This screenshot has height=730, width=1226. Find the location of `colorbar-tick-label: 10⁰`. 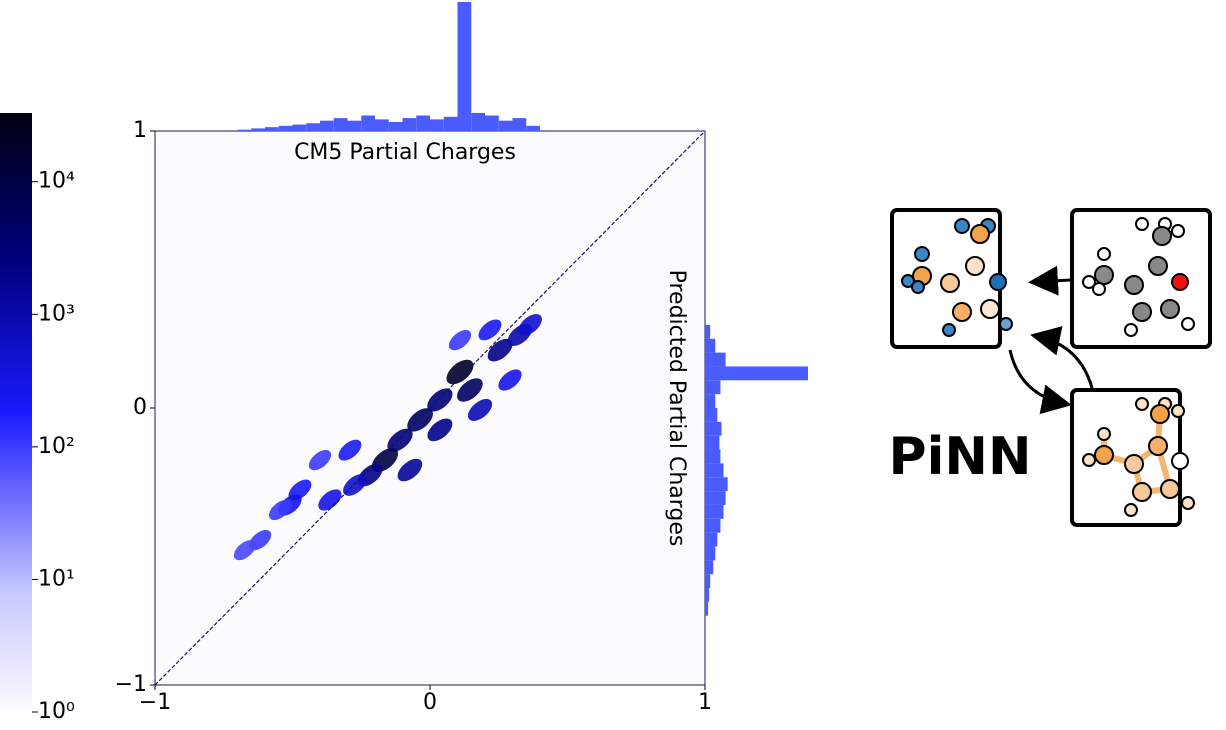

colorbar-tick-label: 10⁰ is located at coordinates (56, 711).